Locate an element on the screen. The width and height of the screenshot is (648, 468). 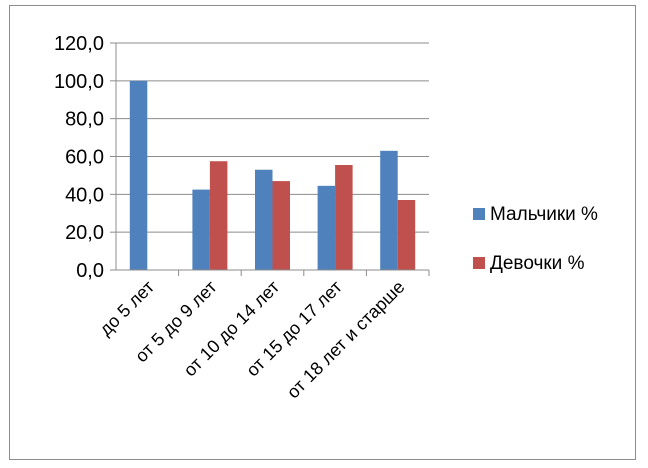
y-tick-labels: 0,0 20,0 40,0 60,0 80,0 100,0 120,0 is located at coordinates (79, 157).